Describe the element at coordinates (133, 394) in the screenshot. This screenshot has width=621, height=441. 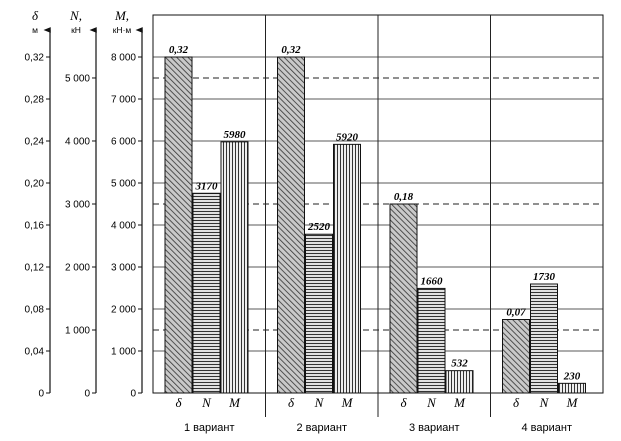
I see `tick-label-M: 0` at that location.